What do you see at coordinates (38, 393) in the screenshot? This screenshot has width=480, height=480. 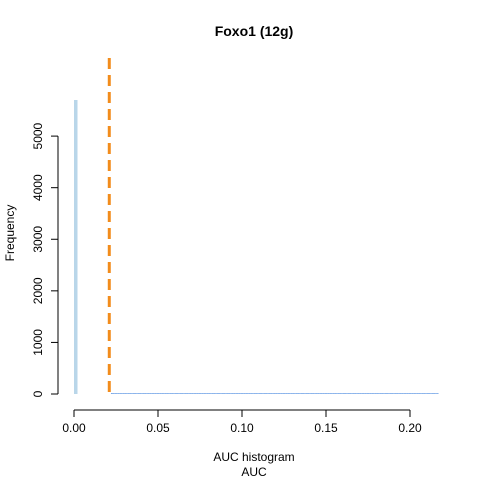 I see `y-tick-label: 0` at bounding box center [38, 393].